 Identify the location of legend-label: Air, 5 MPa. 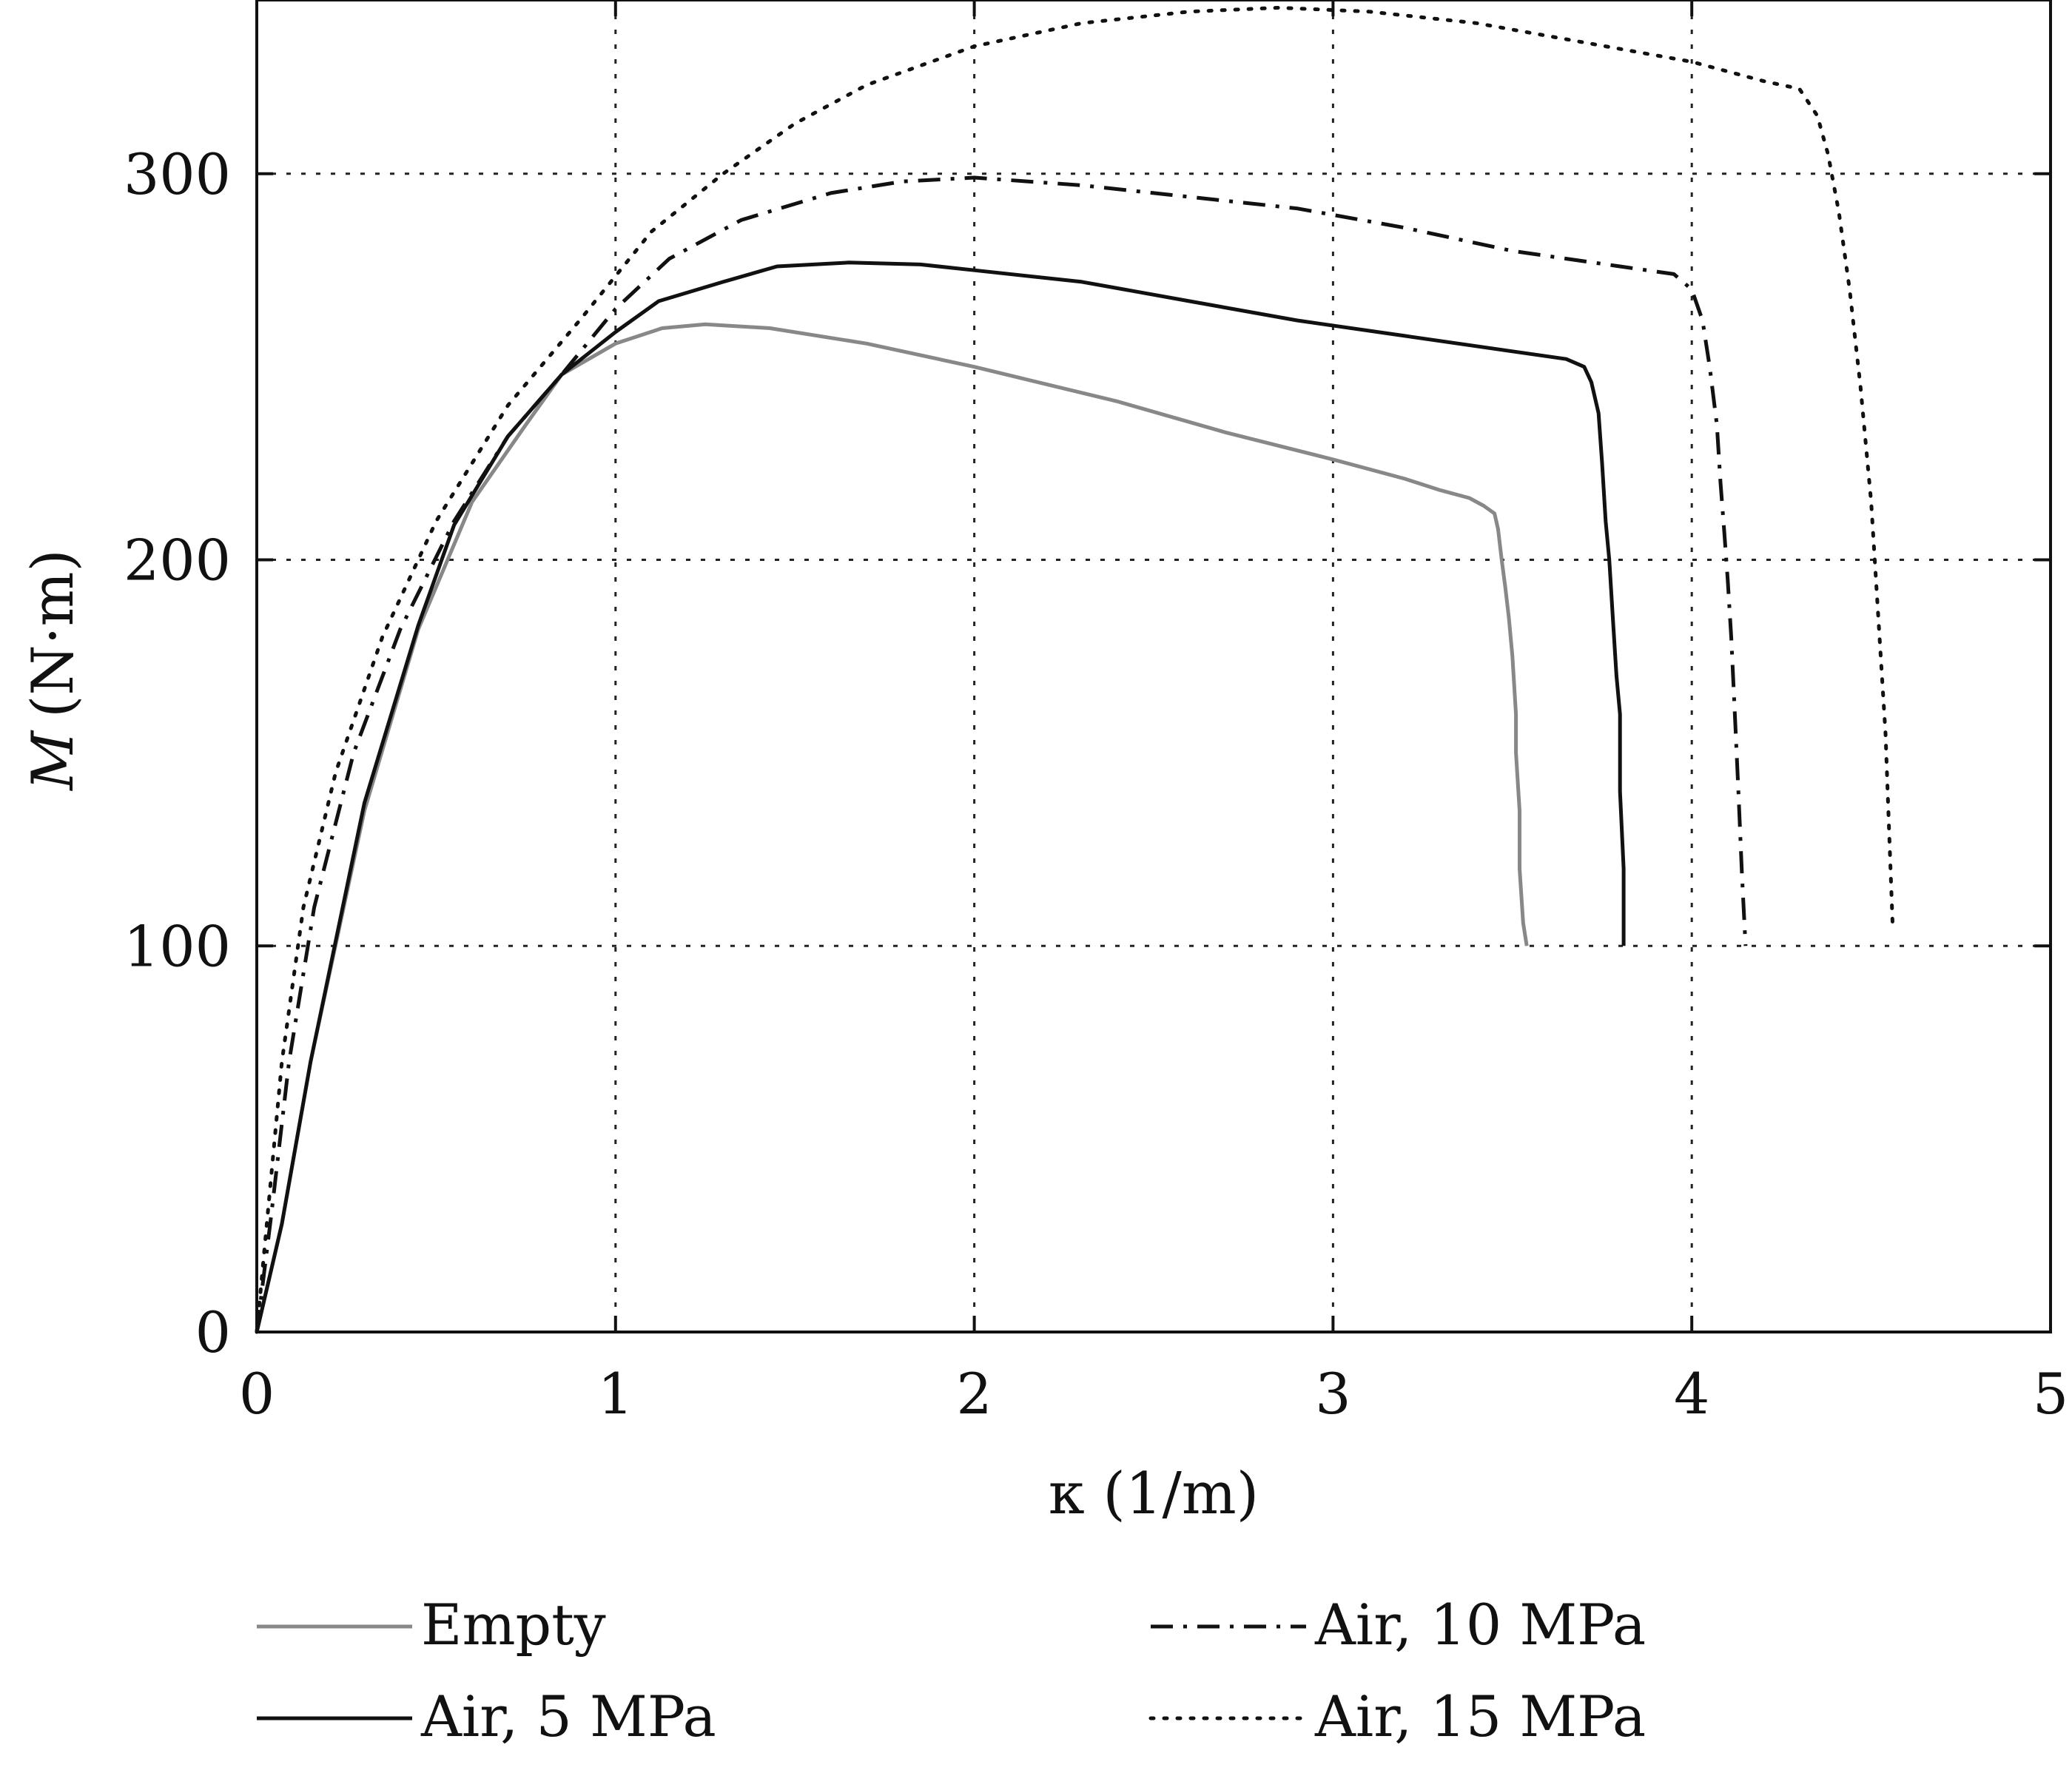
(568, 1716).